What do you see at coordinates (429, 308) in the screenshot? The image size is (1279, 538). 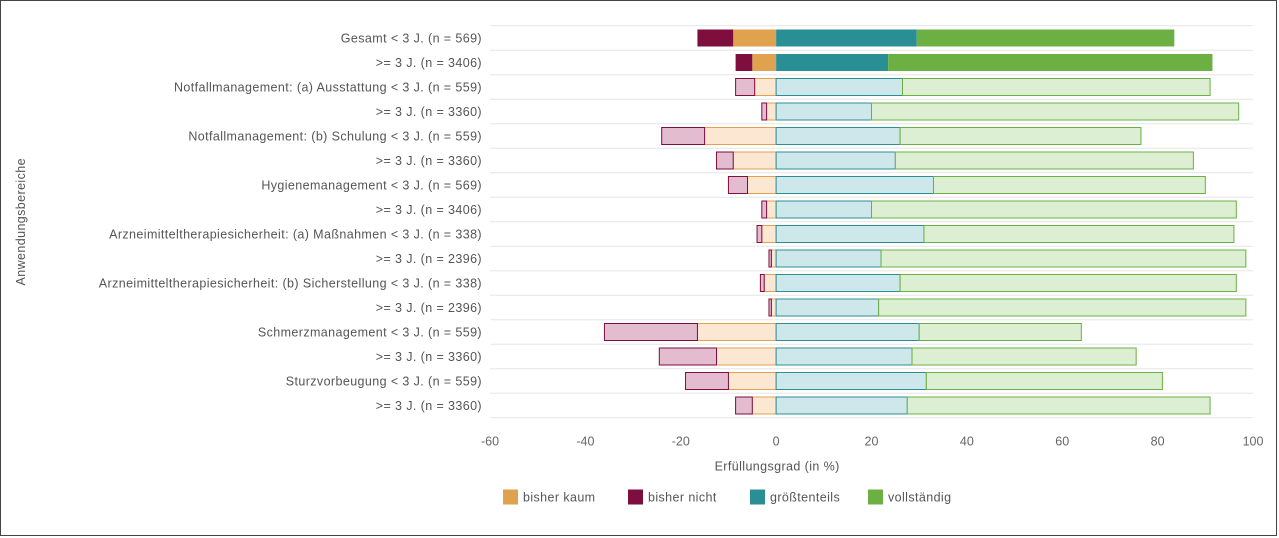 I see `category-label: >= 3 J. (n = 2396)` at bounding box center [429, 308].